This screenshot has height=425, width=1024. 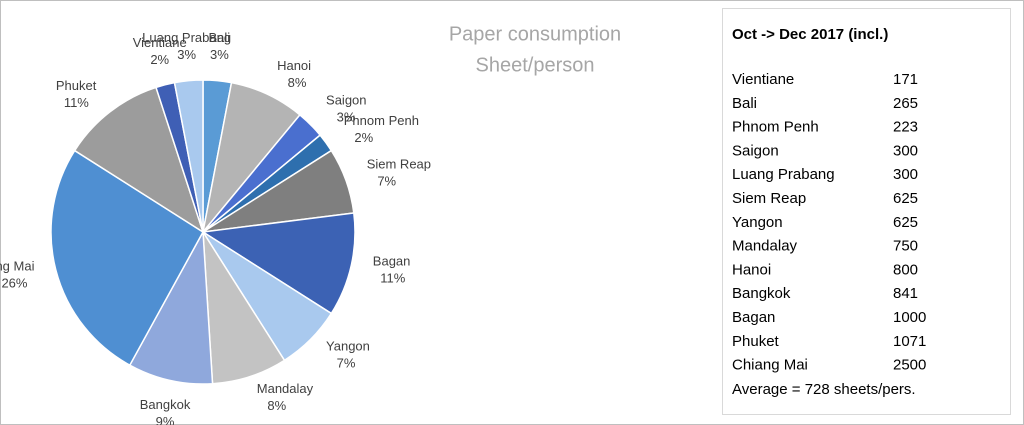 I want to click on table-cell: Phuket, so click(x=756, y=341).